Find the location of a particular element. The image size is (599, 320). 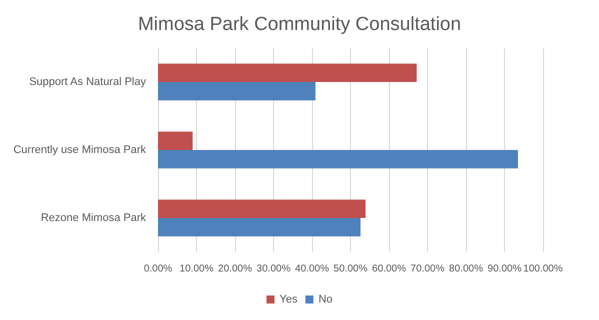

y-tick-label: Currently use Mimosa Park is located at coordinates (79, 150).